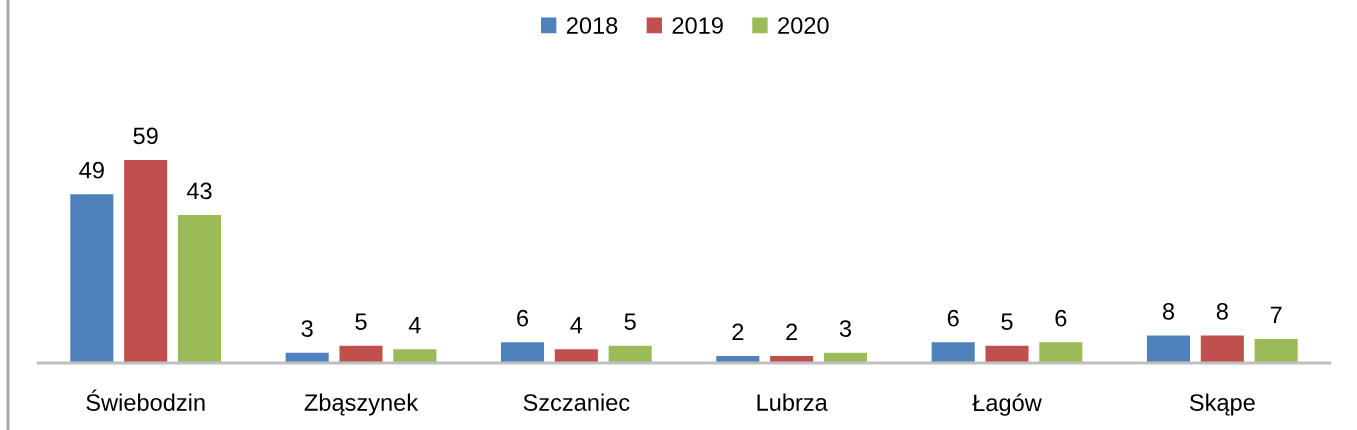 This screenshot has width=1357, height=430. What do you see at coordinates (145, 400) in the screenshot?
I see `x-tick-label: Świebodzin` at bounding box center [145, 400].